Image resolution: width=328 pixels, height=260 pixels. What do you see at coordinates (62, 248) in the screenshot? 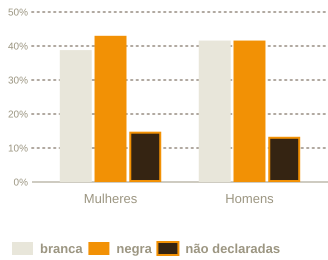
I see `legend-label: branca` at bounding box center [62, 248].